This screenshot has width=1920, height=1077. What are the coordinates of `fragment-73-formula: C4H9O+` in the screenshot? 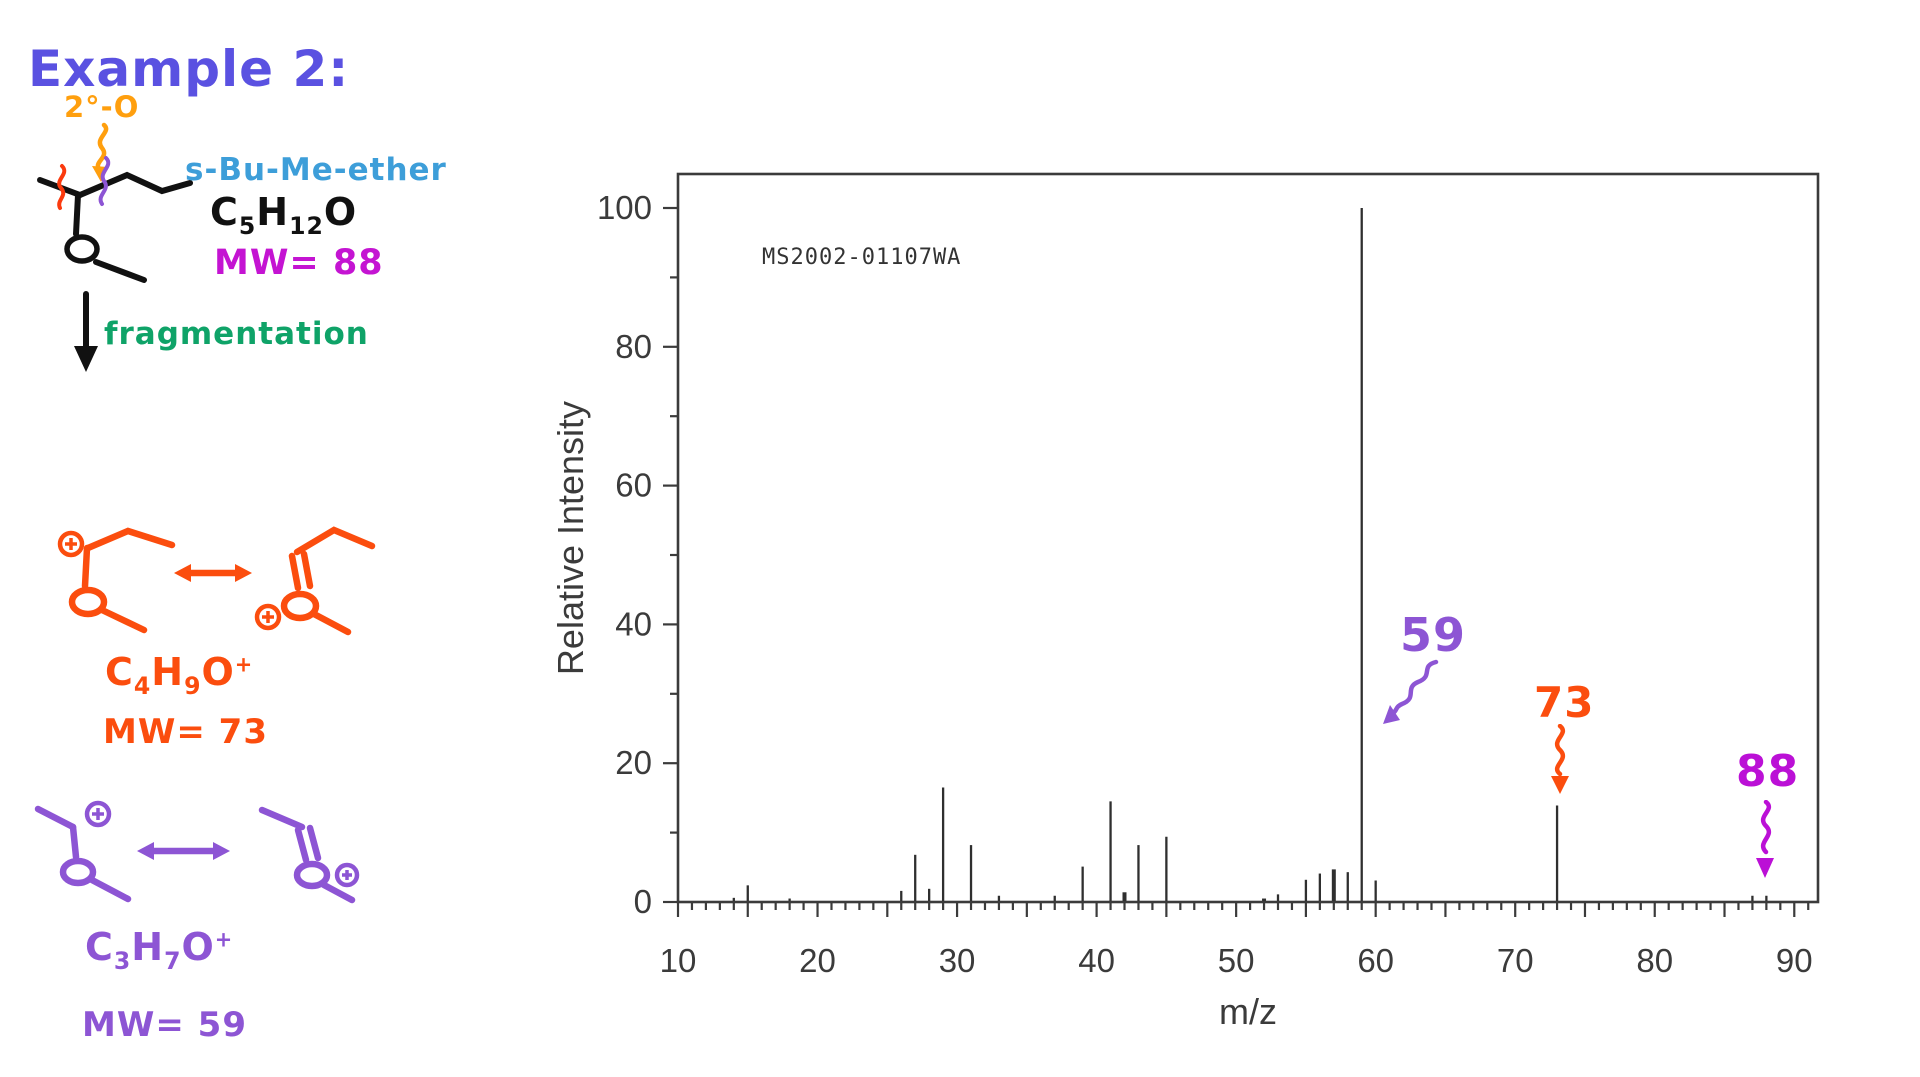 It's located at (179, 675).